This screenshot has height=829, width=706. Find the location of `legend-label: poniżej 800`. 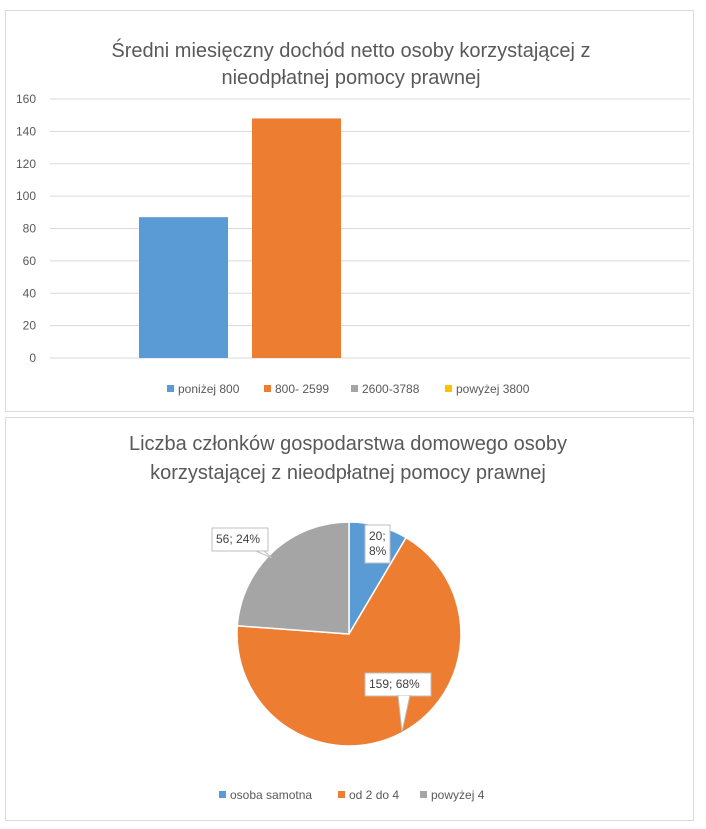

legend-label: poniżej 800 is located at coordinates (209, 389).